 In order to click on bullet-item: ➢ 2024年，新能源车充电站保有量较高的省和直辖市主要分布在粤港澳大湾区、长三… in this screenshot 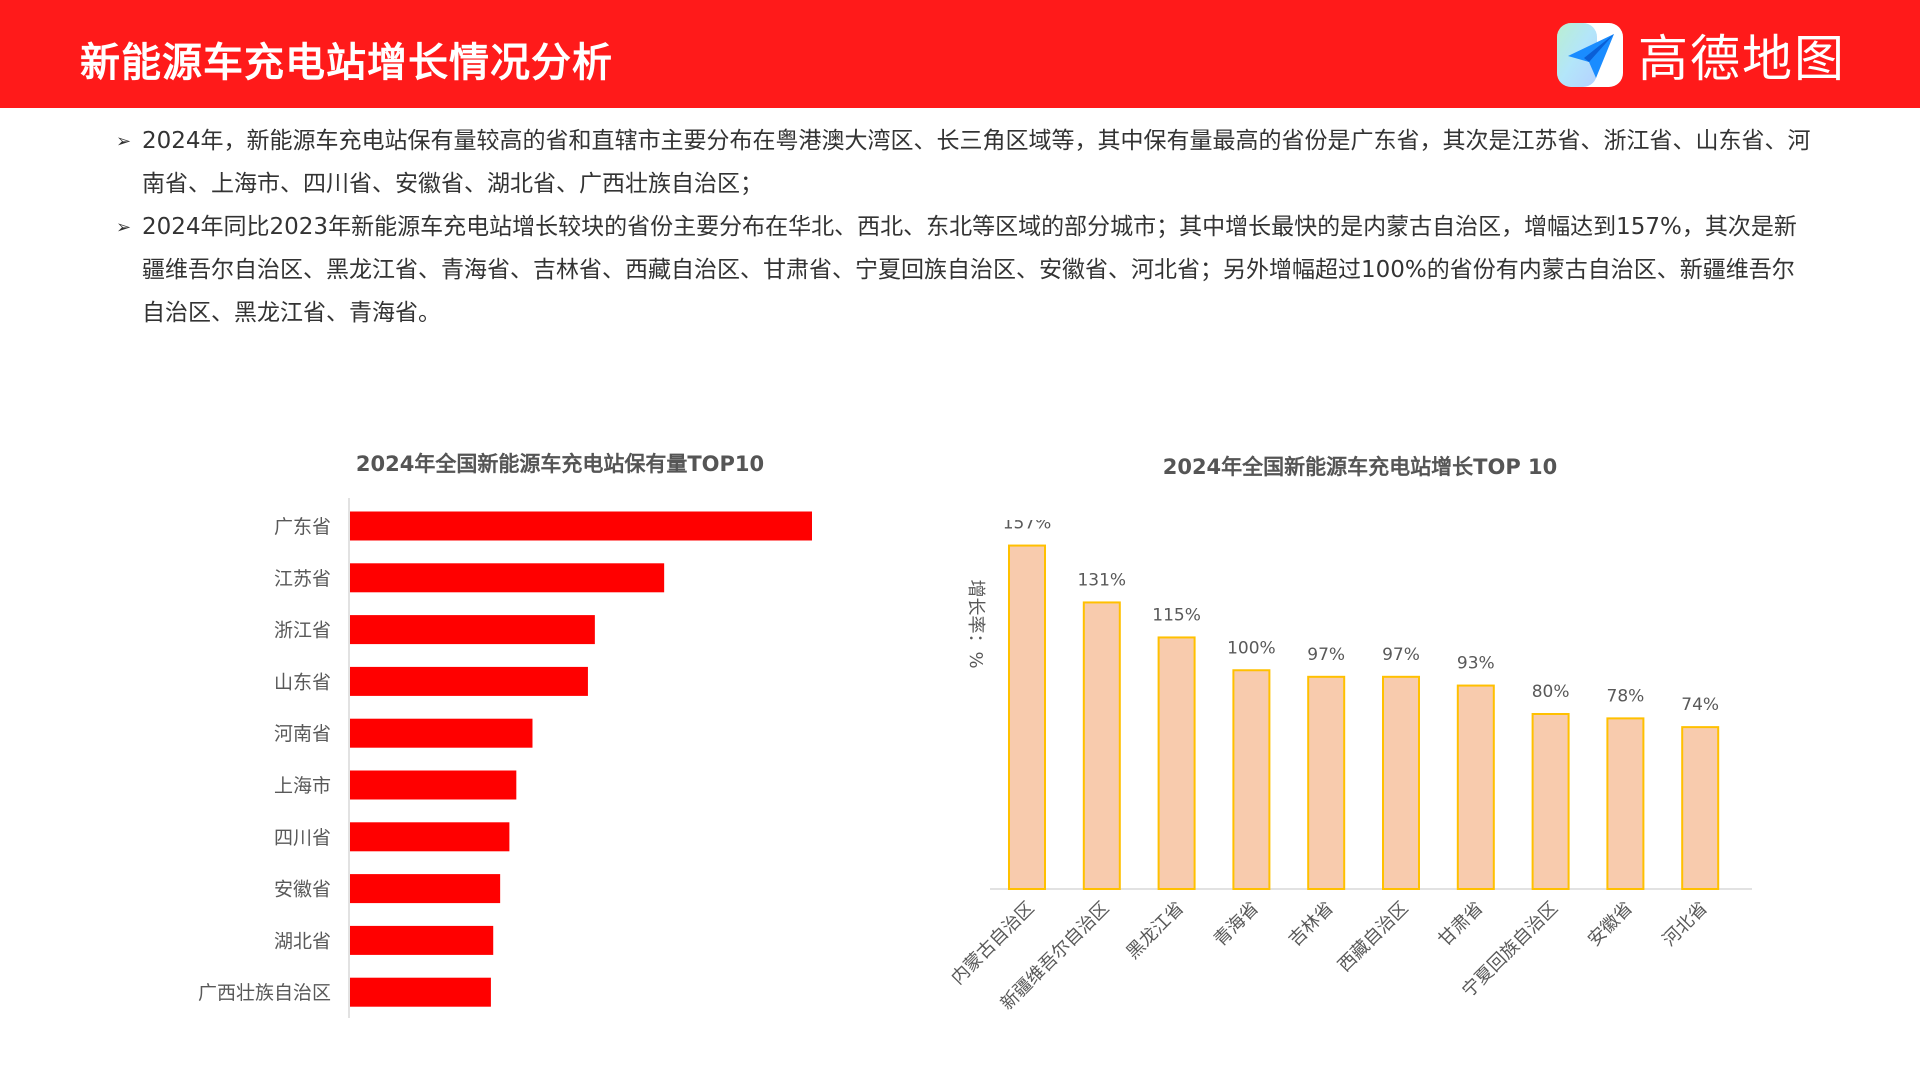, I will do `click(966, 163)`.